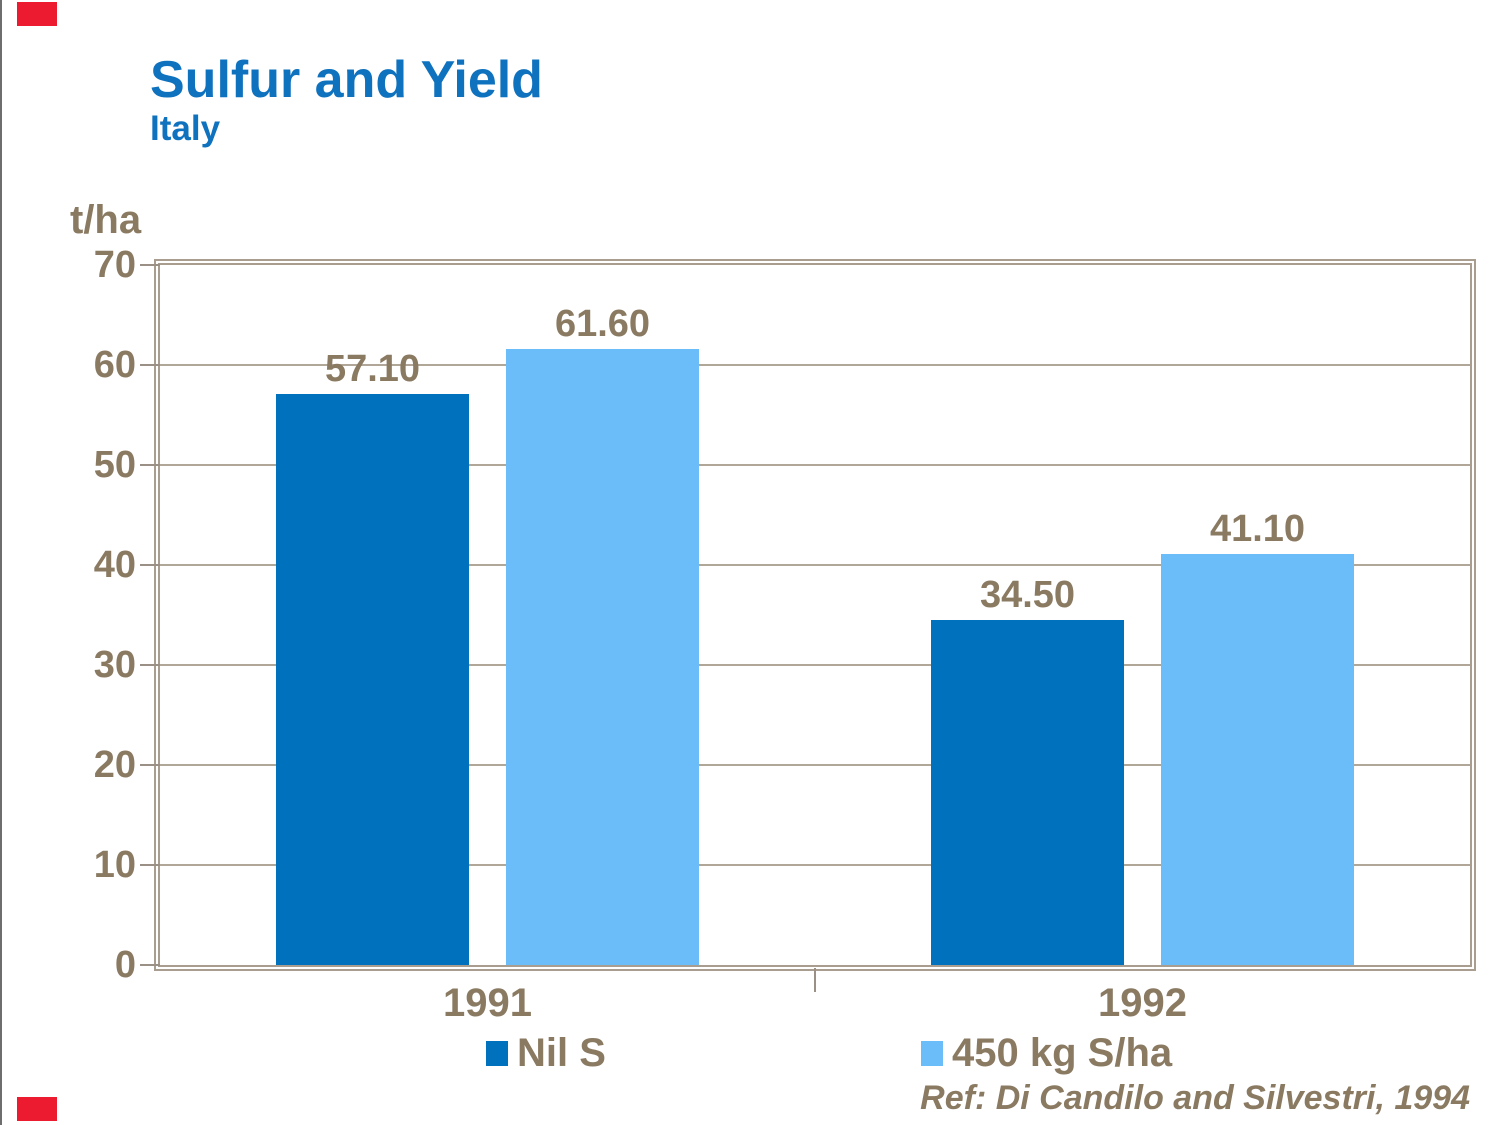  Describe the element at coordinates (114, 765) in the screenshot. I see `y-axis-tick-label: 20` at that location.